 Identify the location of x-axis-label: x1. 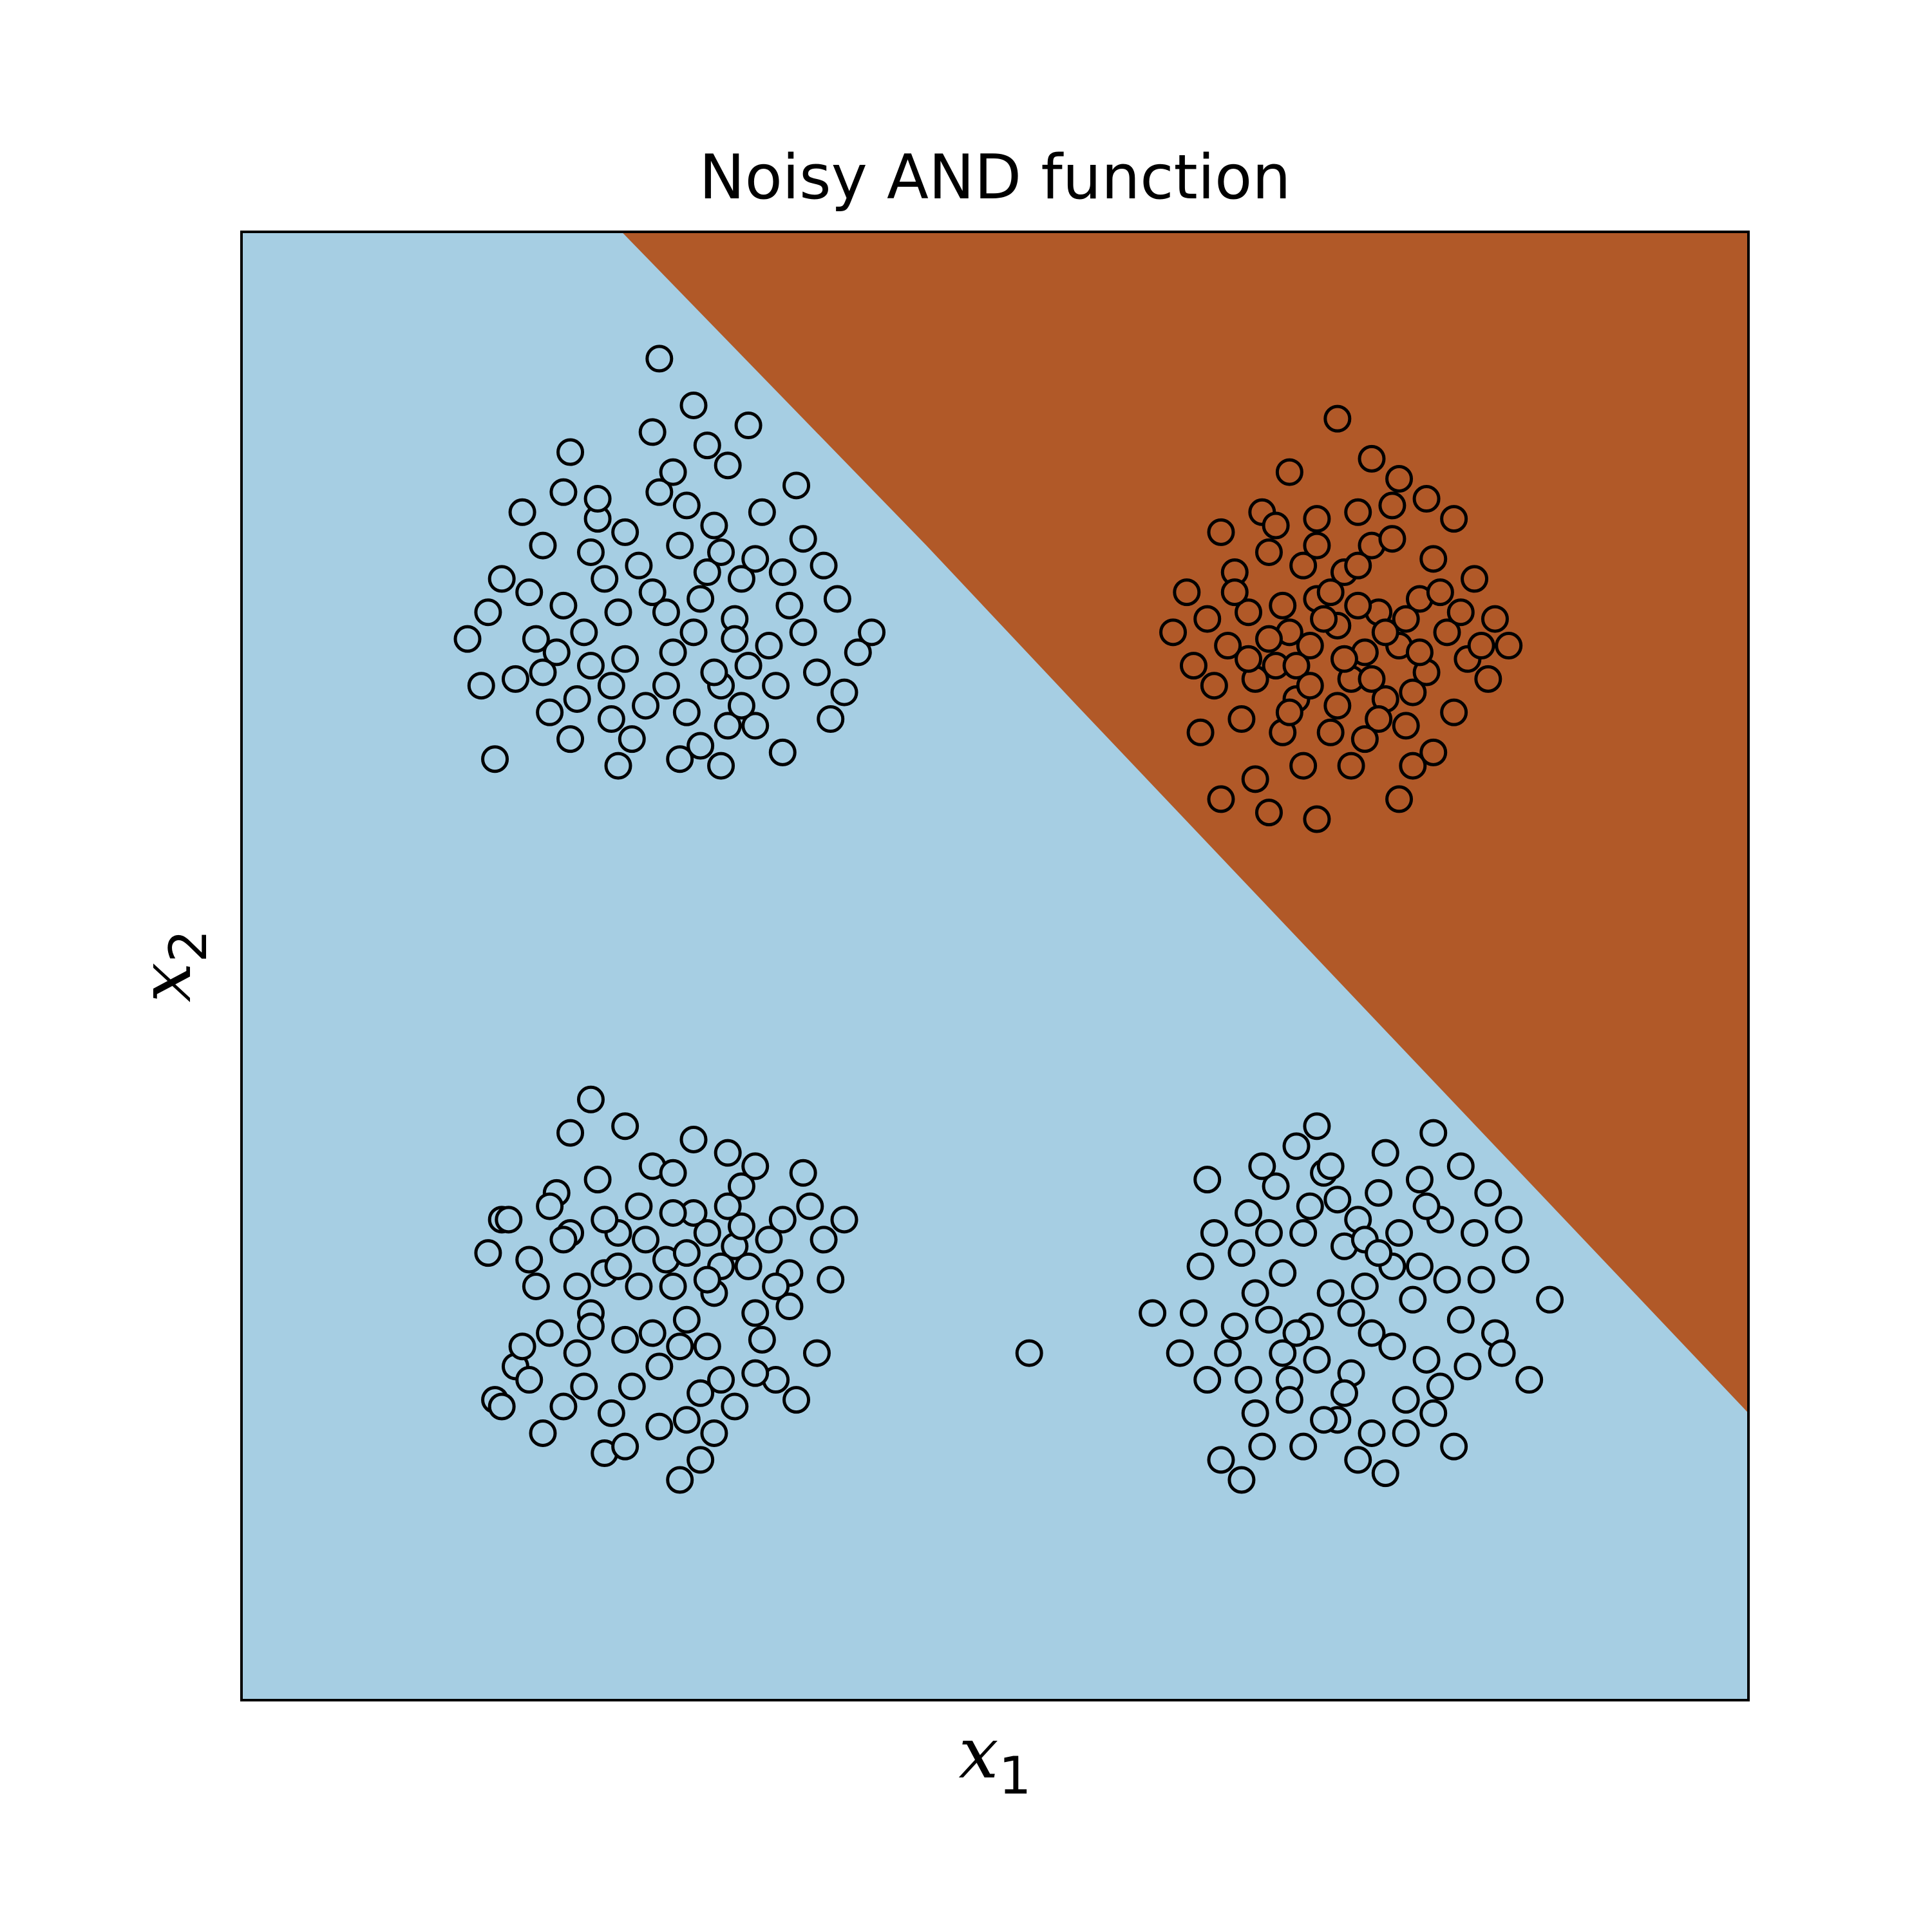
(996, 1759).